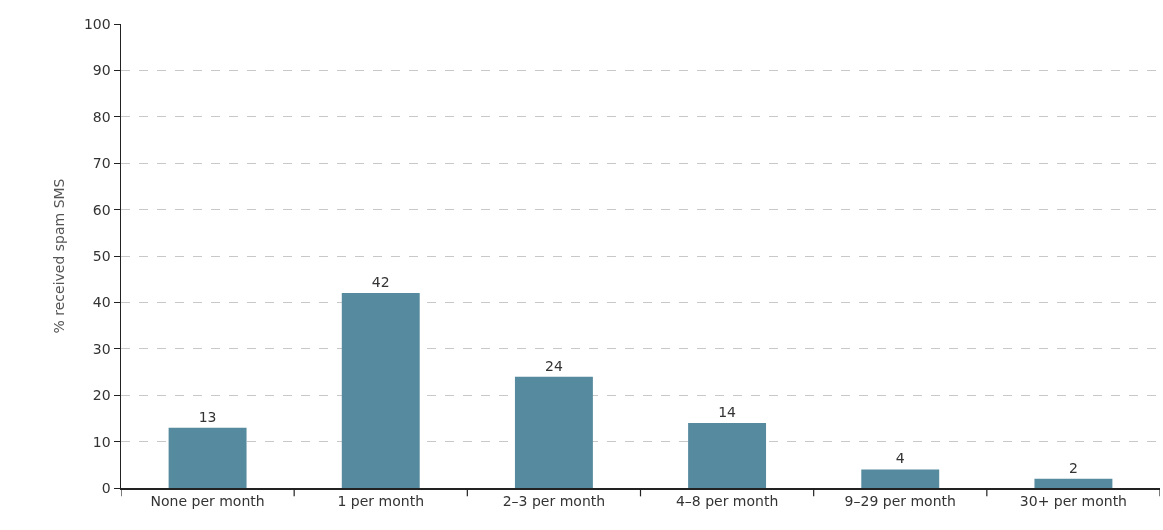  What do you see at coordinates (1073, 501) in the screenshot?
I see `x-tick-label: 30+ per month` at bounding box center [1073, 501].